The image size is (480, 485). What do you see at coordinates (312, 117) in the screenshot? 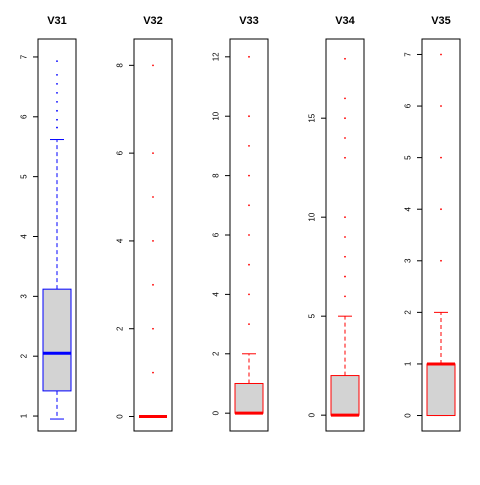
I see `y-tick-label: 15` at bounding box center [312, 117].